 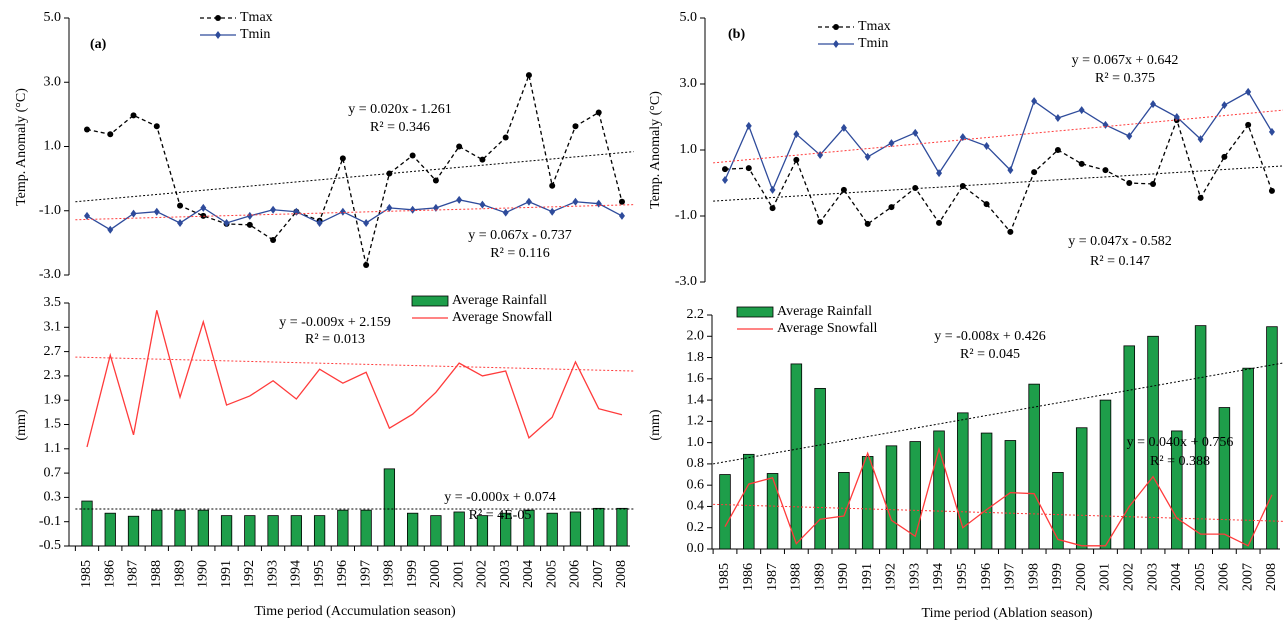 I want to click on x-tick-label: 1993, so click(x=914, y=577).